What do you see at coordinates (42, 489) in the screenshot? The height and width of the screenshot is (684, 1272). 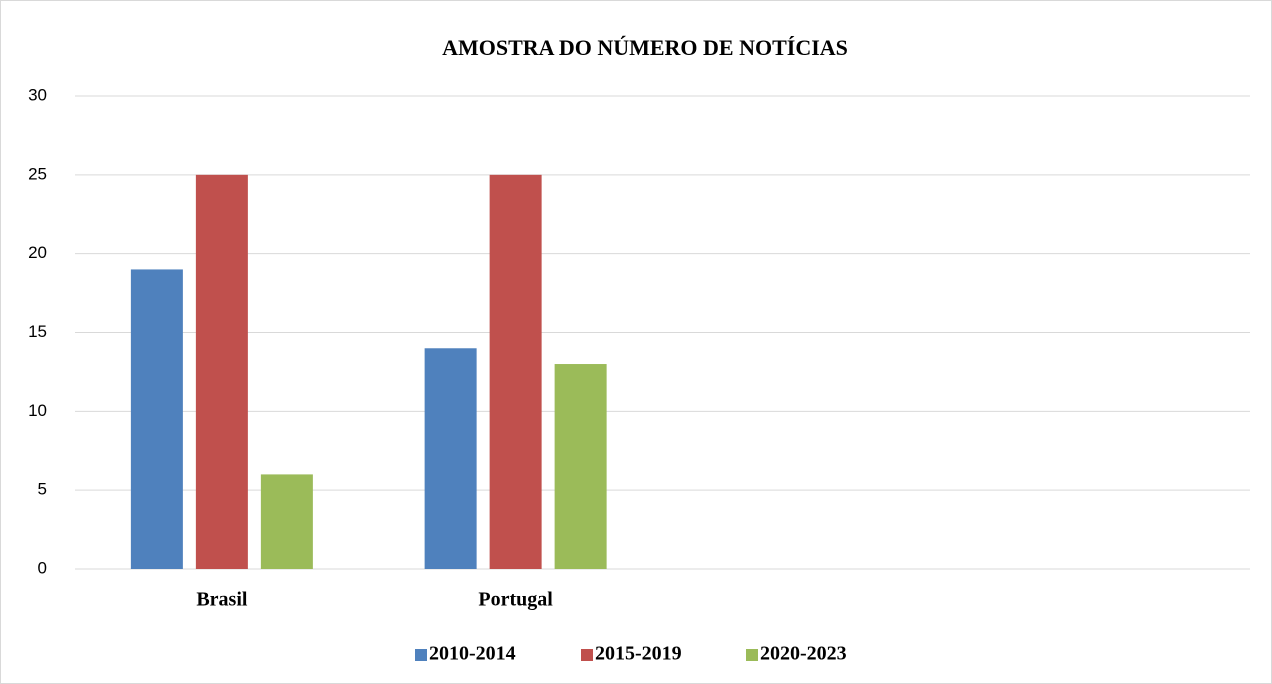 I see `y-tick-label: 5` at bounding box center [42, 489].